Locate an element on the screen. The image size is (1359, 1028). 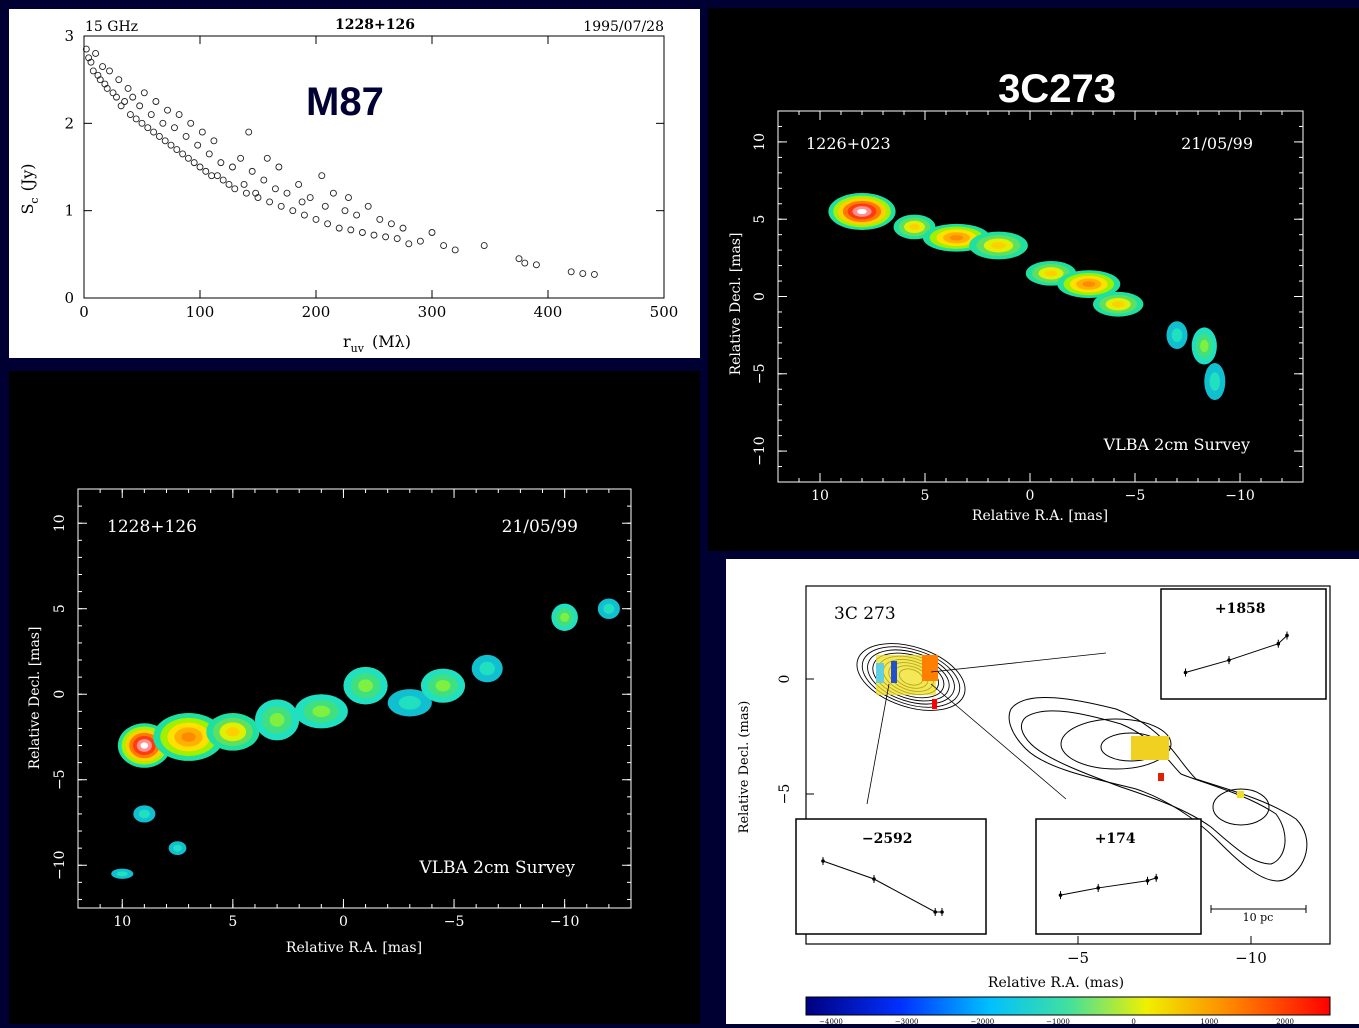
m87-y-tick-label: 2 is located at coordinates (69, 123).